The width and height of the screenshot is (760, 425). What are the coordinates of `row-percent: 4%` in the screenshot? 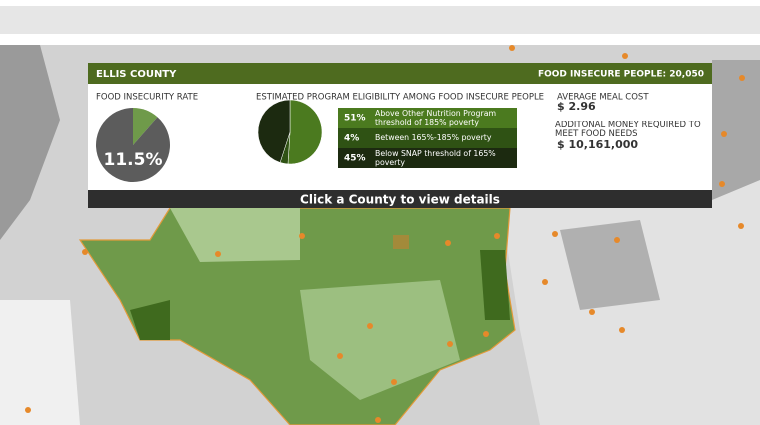 It's located at (351, 139).